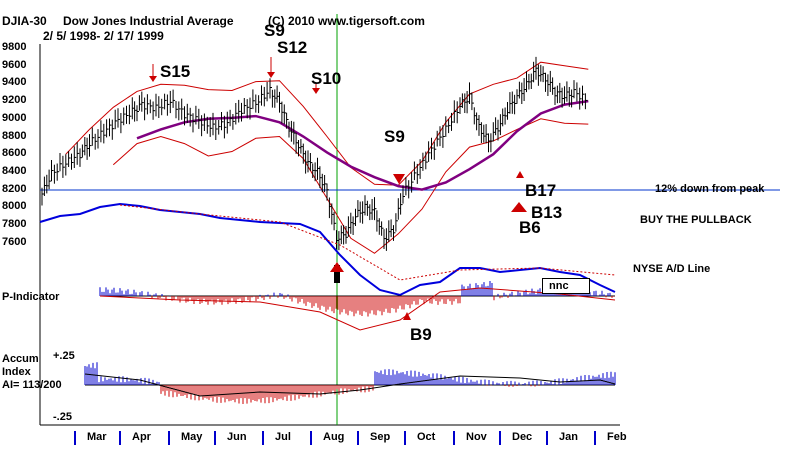  What do you see at coordinates (62, 417) in the screenshot?
I see `accum-bottom-tick: -.25` at bounding box center [62, 417].